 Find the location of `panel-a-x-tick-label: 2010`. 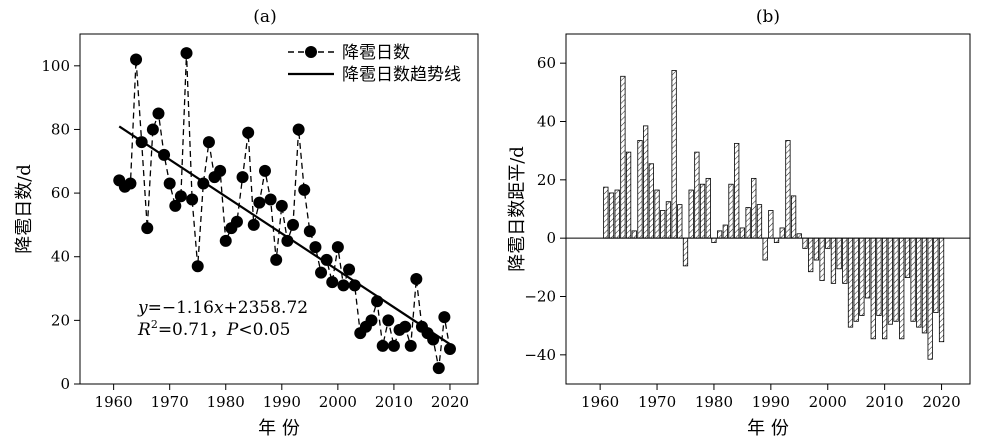

panel-a-x-tick-label: 2010 is located at coordinates (394, 402).